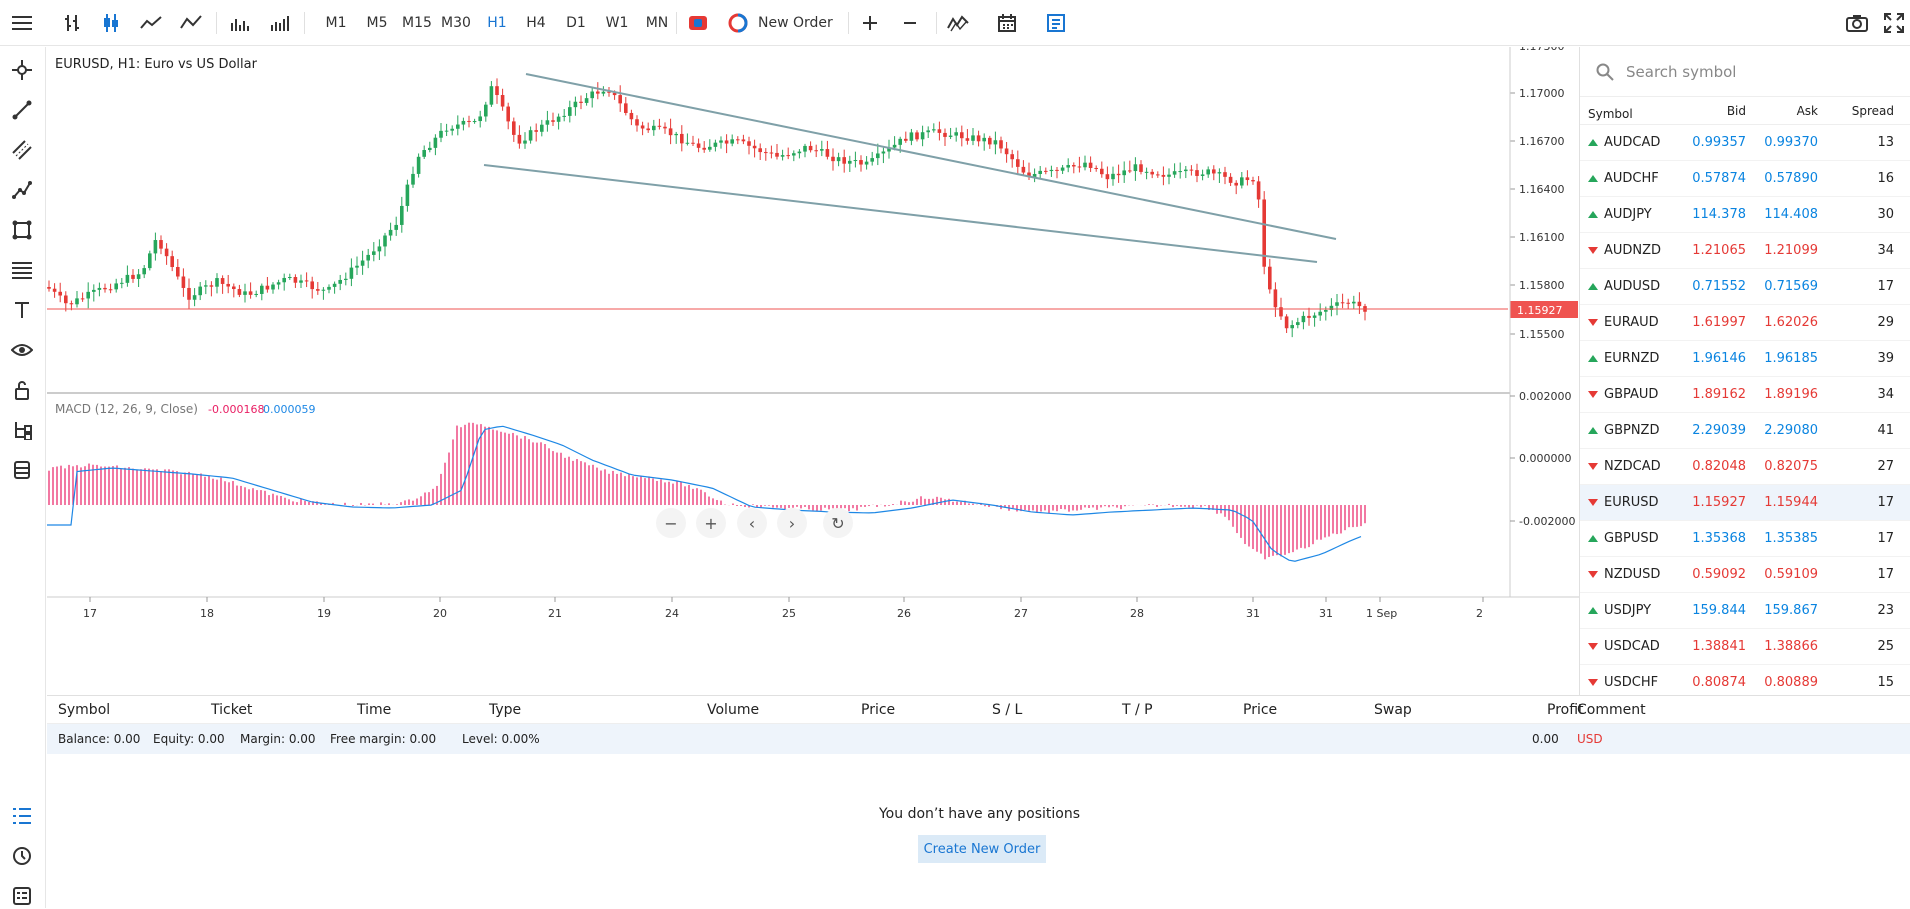 The image size is (1910, 909). Describe the element at coordinates (1631, 358) in the screenshot. I see `symbol-cell: EURNZD` at that location.